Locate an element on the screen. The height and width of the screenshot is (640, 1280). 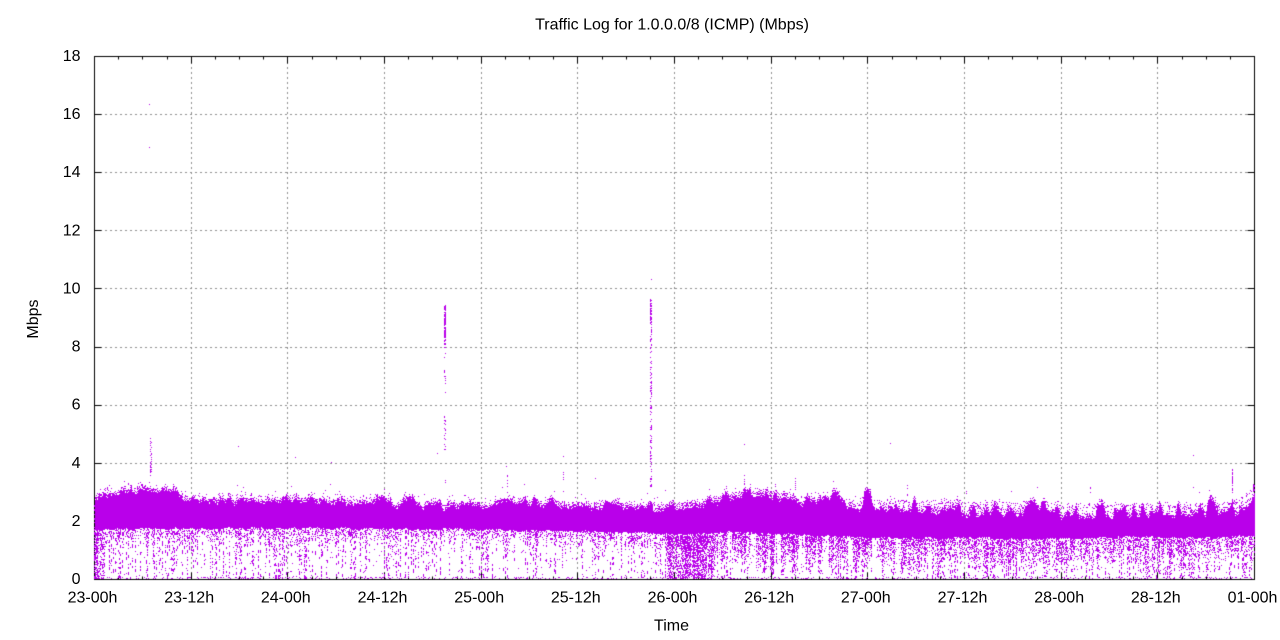
svg-text: Mbps is located at coordinates (33, 318).